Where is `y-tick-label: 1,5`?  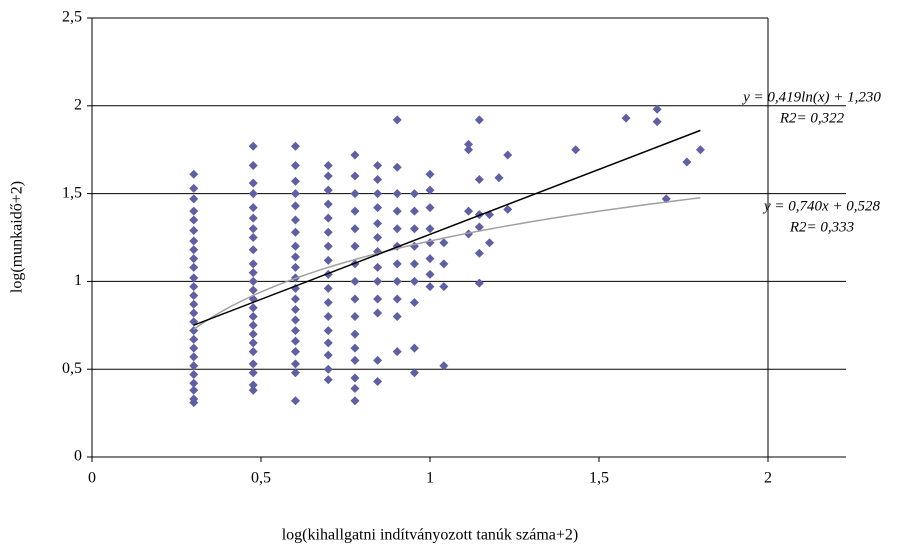 y-tick-label: 1,5 is located at coordinates (72, 192).